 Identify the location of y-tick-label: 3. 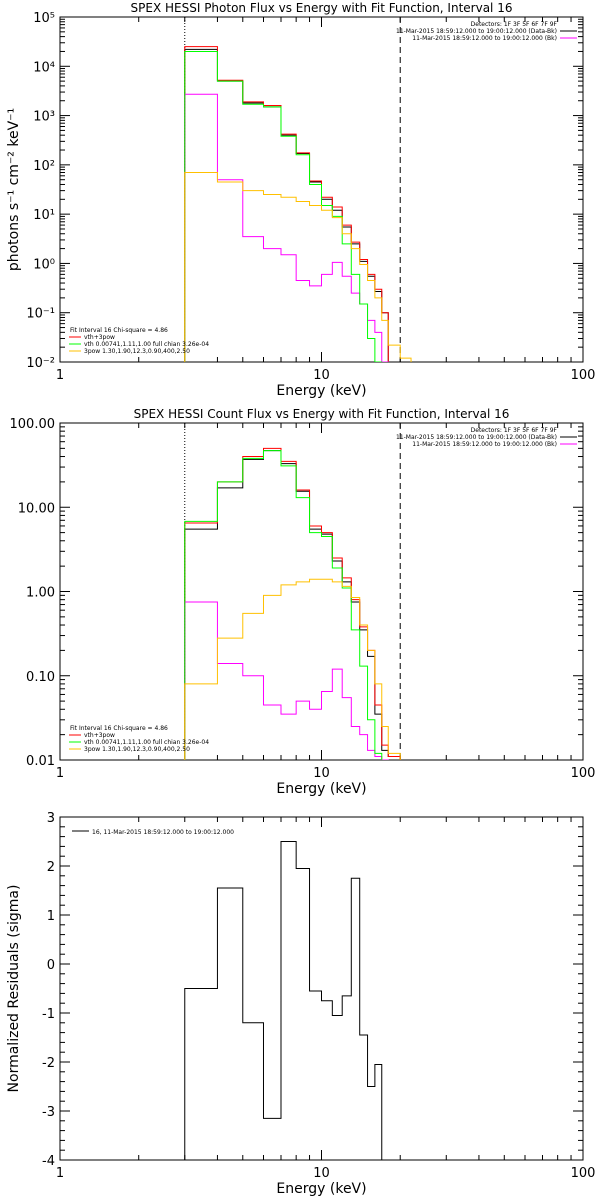
(51, 818).